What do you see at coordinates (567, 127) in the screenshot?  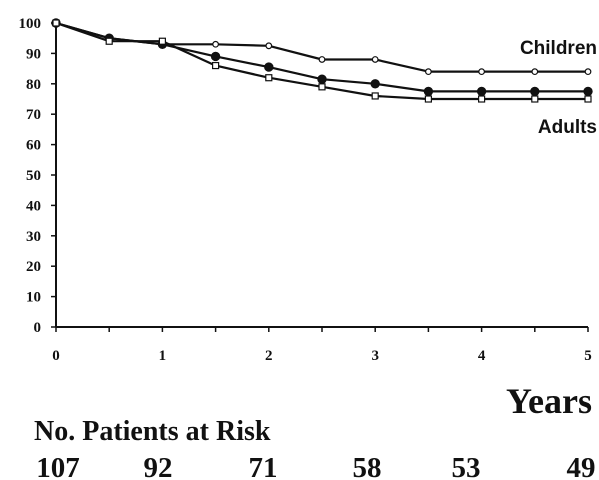 I see `series-label-adults: Adults` at bounding box center [567, 127].